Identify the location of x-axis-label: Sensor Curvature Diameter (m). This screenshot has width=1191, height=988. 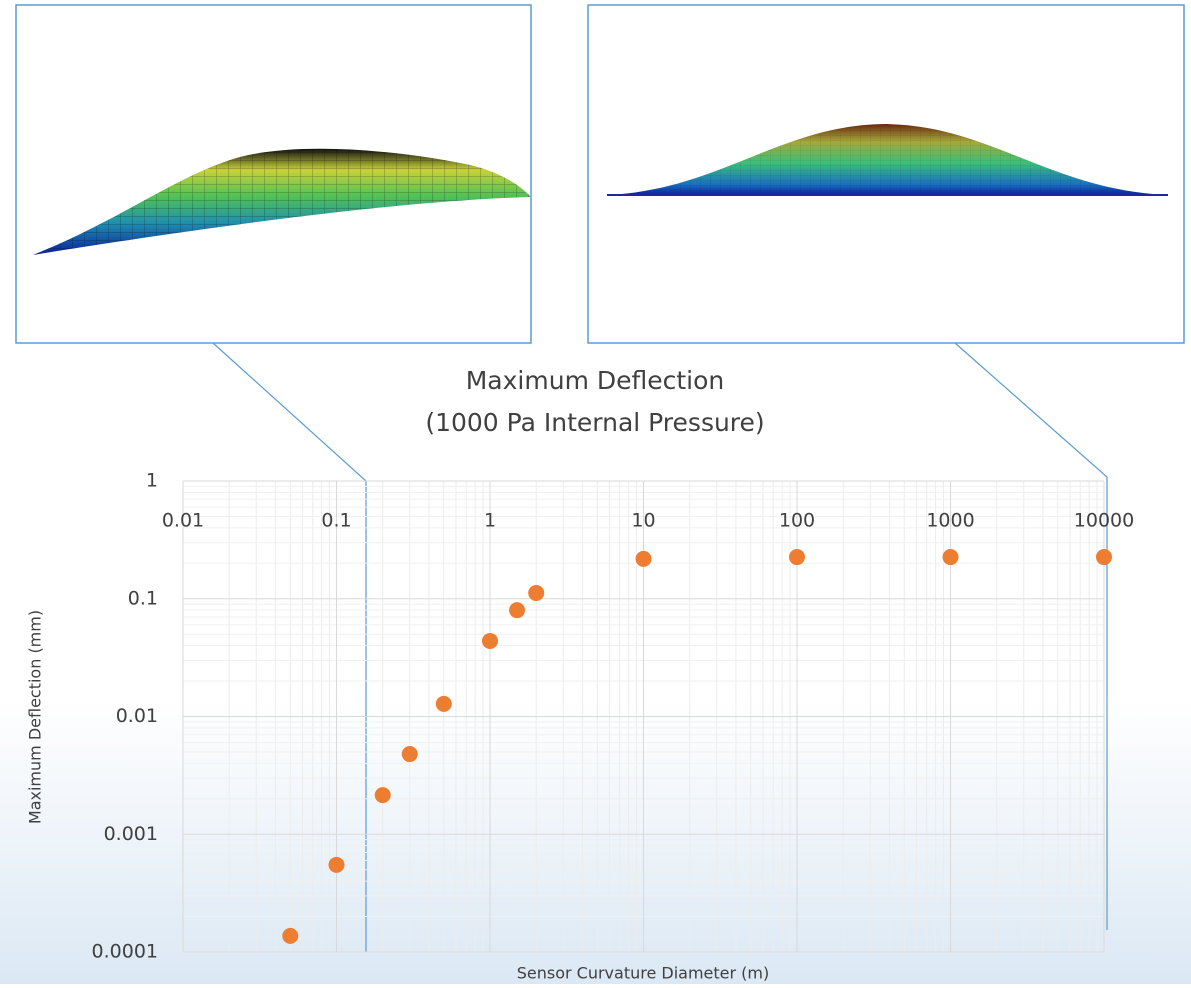
(643, 973).